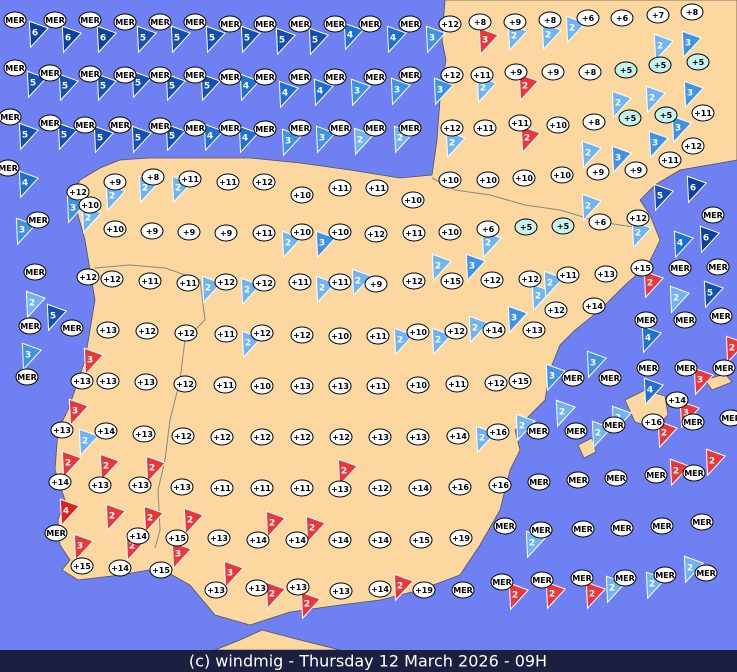  Describe the element at coordinates (35, 34) in the screenshot. I see `wind-force: 6` at that location.